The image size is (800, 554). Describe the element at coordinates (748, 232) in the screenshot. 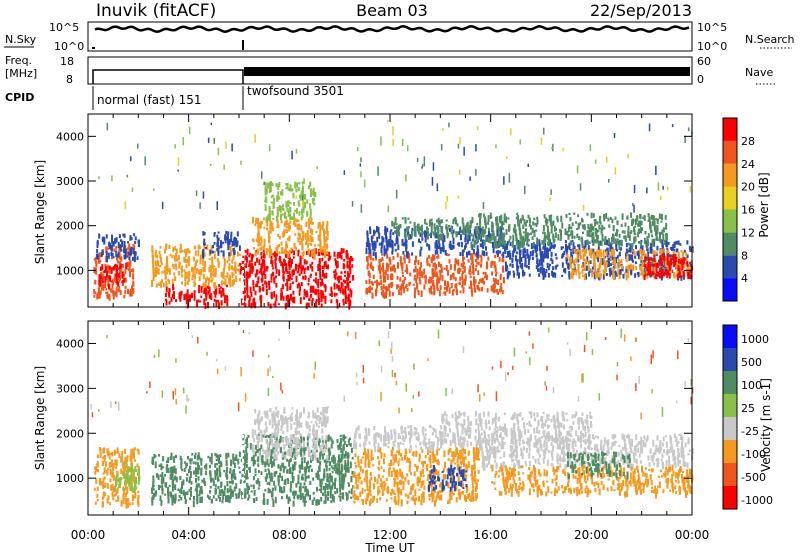

I see `power-colorbar-tick-label: 12` at that location.